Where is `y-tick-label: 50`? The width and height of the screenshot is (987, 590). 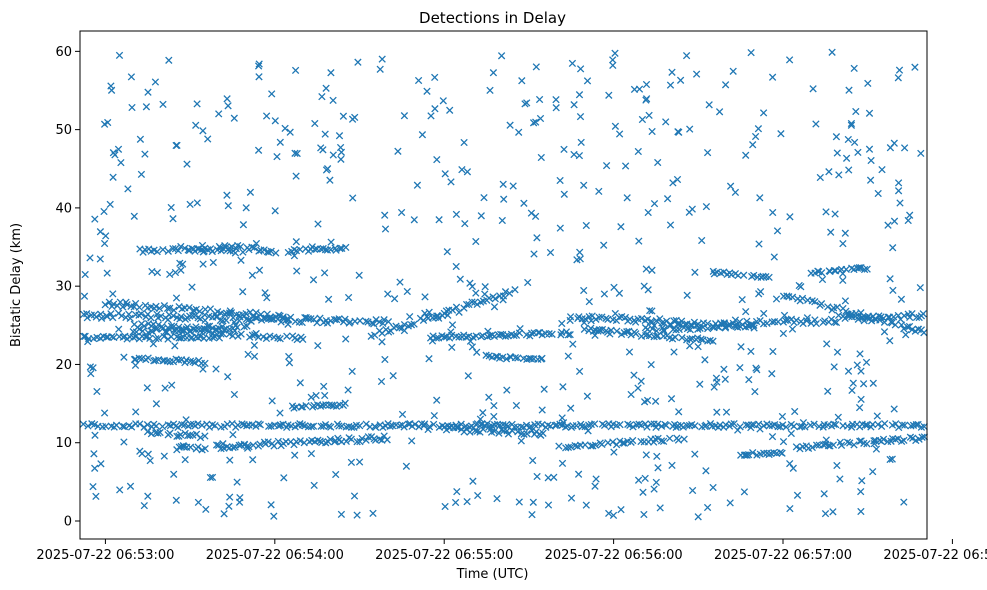
y-tick-label: 50 is located at coordinates (63, 130).